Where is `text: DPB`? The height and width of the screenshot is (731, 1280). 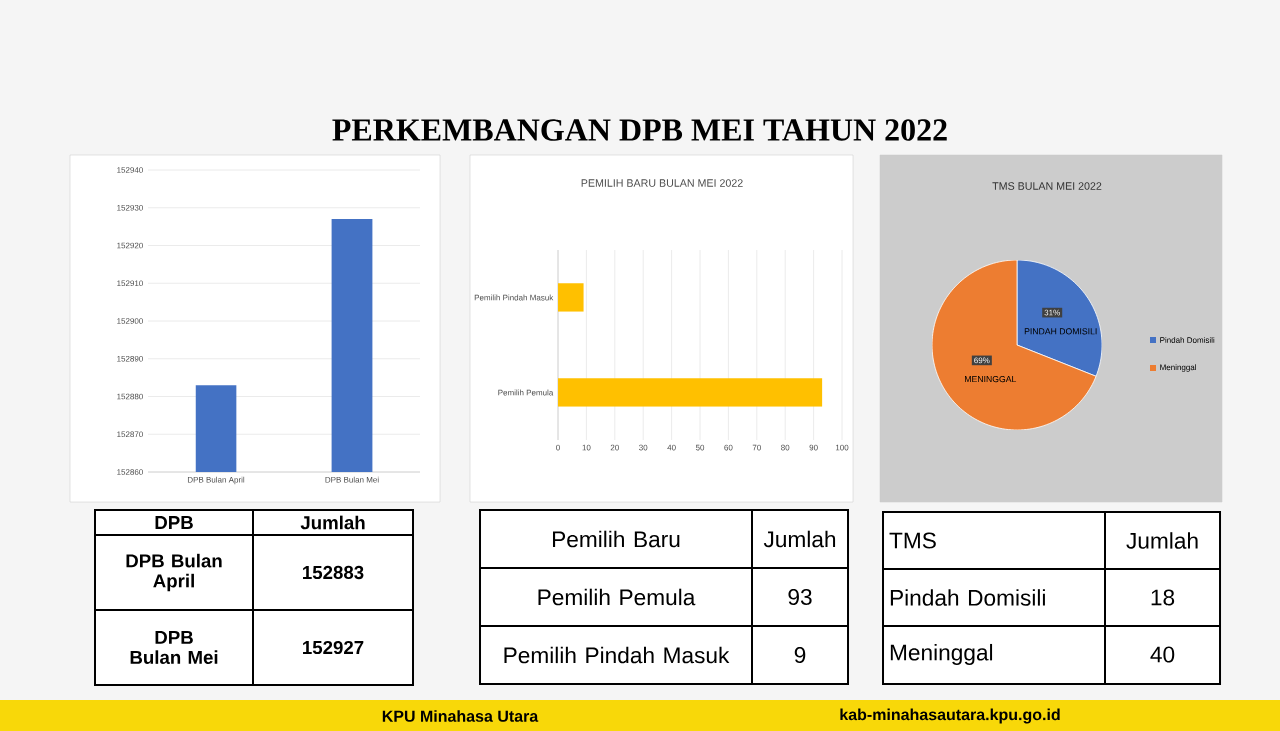 text: DPB is located at coordinates (174, 522).